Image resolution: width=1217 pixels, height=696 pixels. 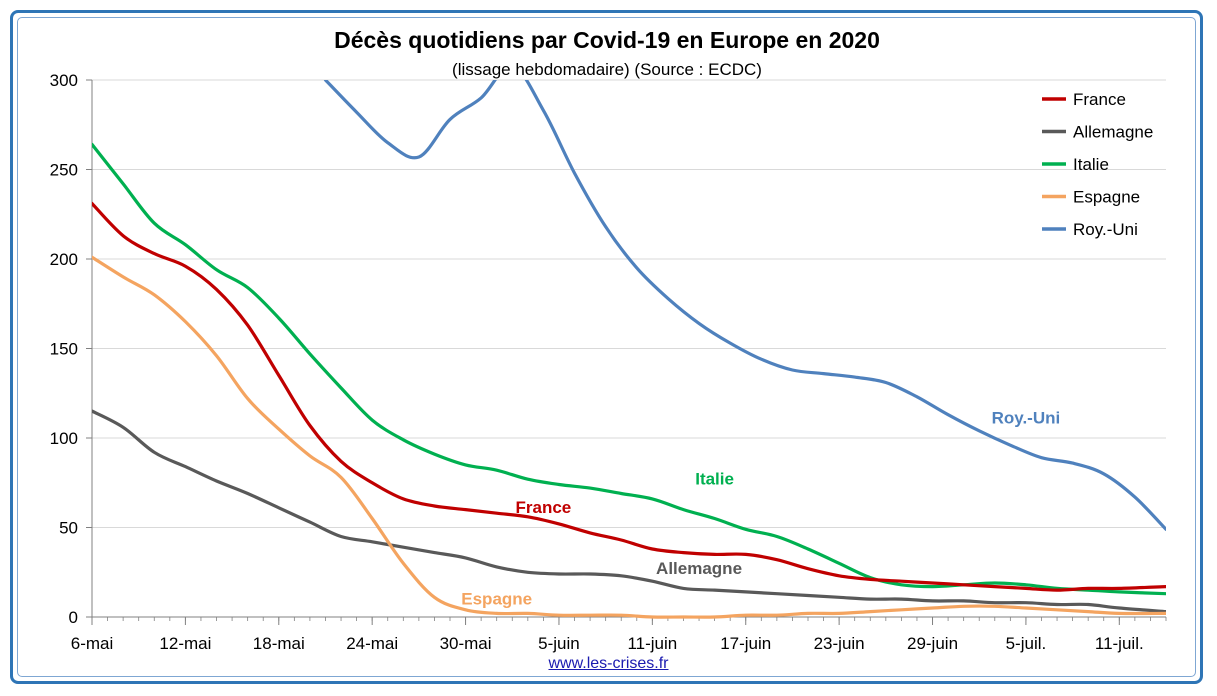 I want to click on x-tick-label: 5-juin, so click(x=559, y=643).